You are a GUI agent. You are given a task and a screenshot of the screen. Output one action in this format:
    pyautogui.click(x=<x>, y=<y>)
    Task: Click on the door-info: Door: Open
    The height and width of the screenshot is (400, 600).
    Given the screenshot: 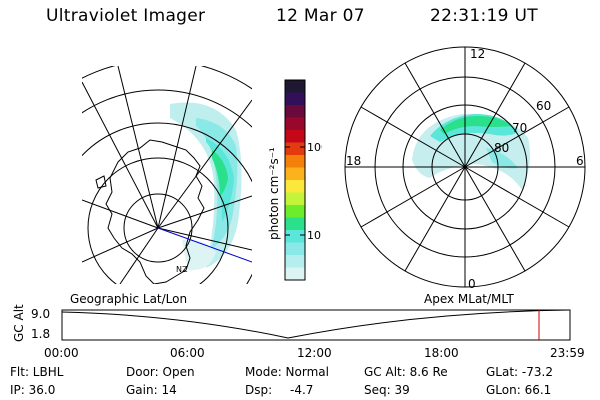 What is the action you would take?
    pyautogui.click(x=160, y=372)
    